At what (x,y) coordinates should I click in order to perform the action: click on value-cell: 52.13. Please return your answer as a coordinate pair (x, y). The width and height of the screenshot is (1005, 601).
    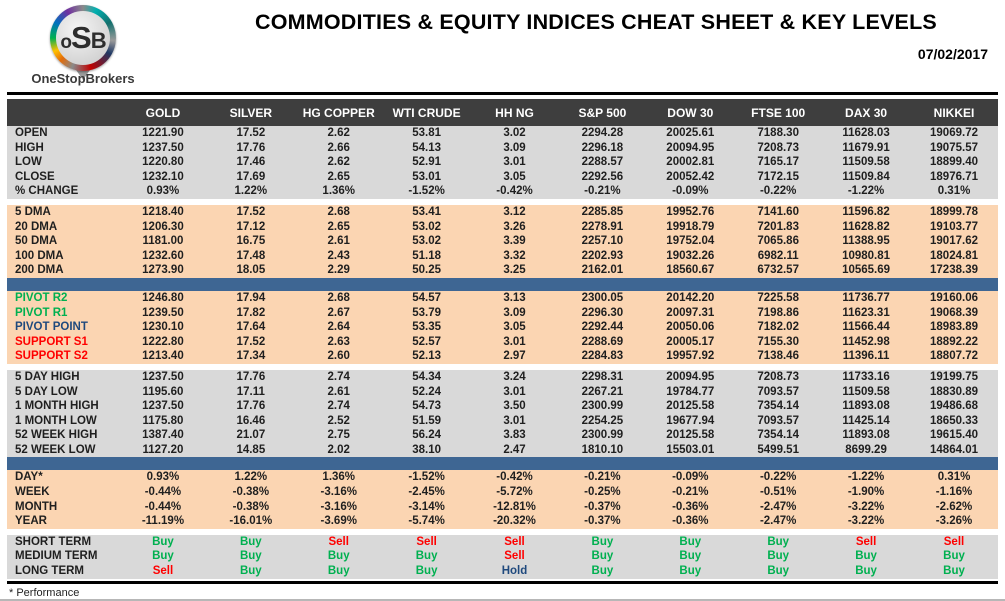
    Looking at the image, I should click on (426, 356).